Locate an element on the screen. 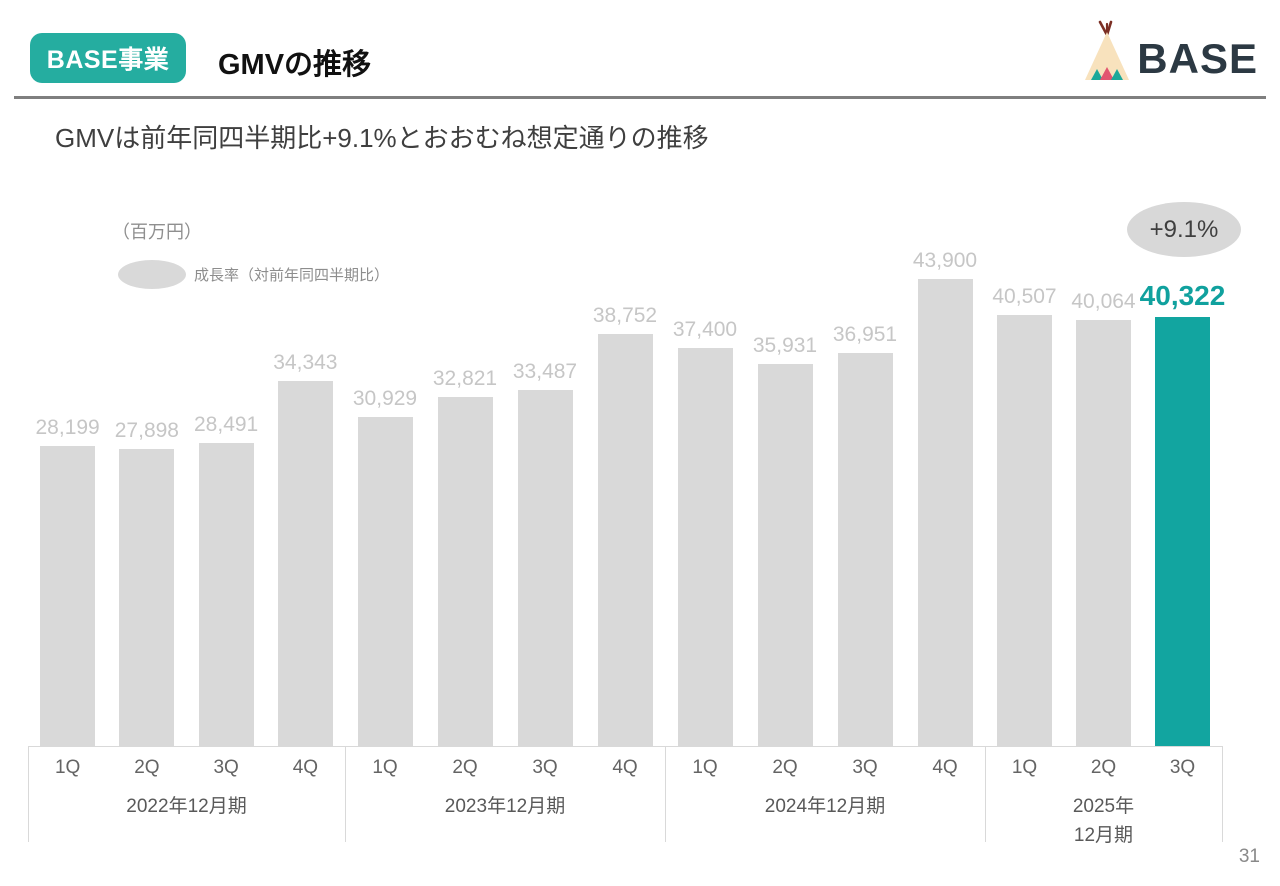 The image size is (1280, 886). unit-label: （百万円） is located at coordinates (157, 232).